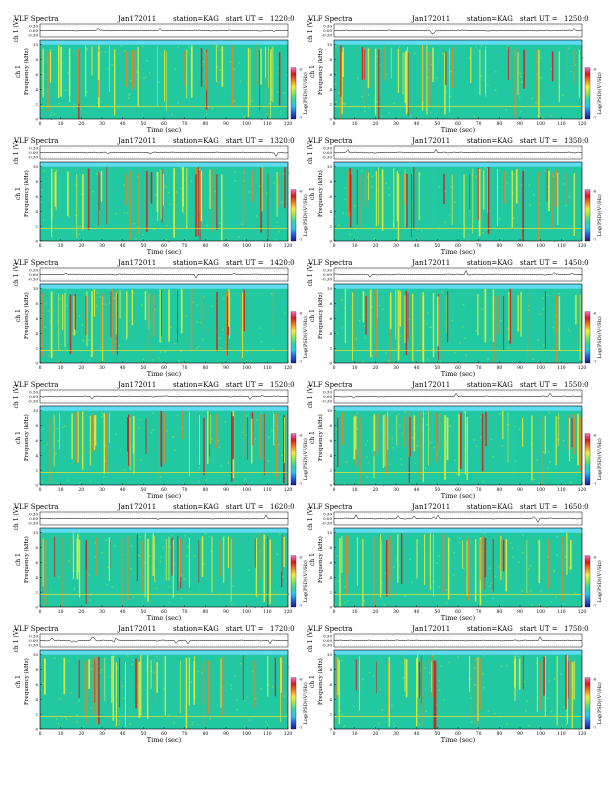 Image resolution: width=612 pixels, height=796 pixels. Describe the element at coordinates (196, 385) in the screenshot. I see `panel-station: station=KAG` at that location.